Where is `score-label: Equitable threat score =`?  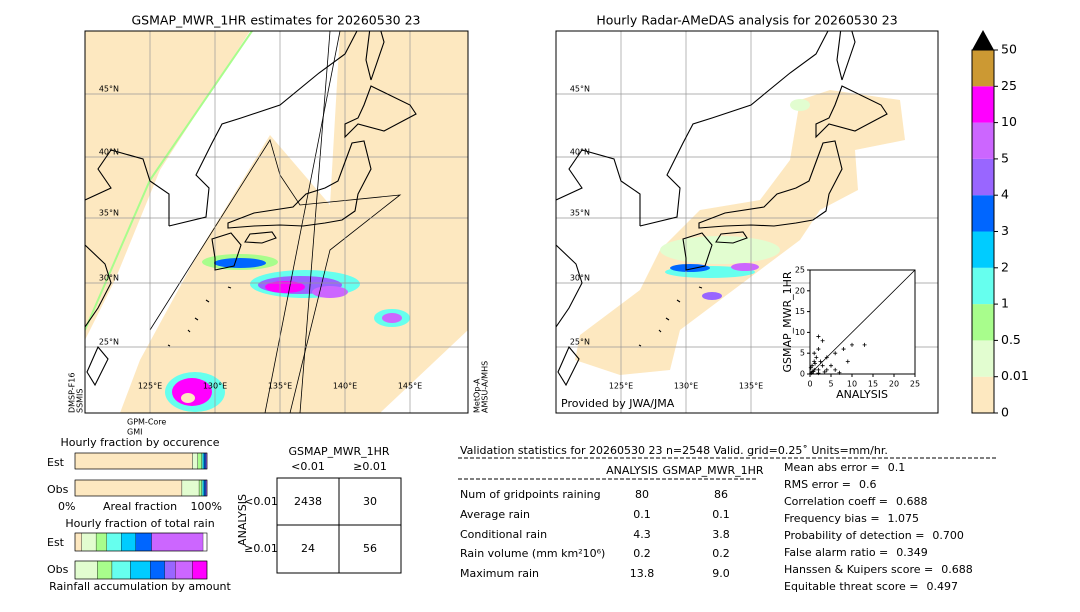
score-label: Equitable threat score = is located at coordinates (851, 586).